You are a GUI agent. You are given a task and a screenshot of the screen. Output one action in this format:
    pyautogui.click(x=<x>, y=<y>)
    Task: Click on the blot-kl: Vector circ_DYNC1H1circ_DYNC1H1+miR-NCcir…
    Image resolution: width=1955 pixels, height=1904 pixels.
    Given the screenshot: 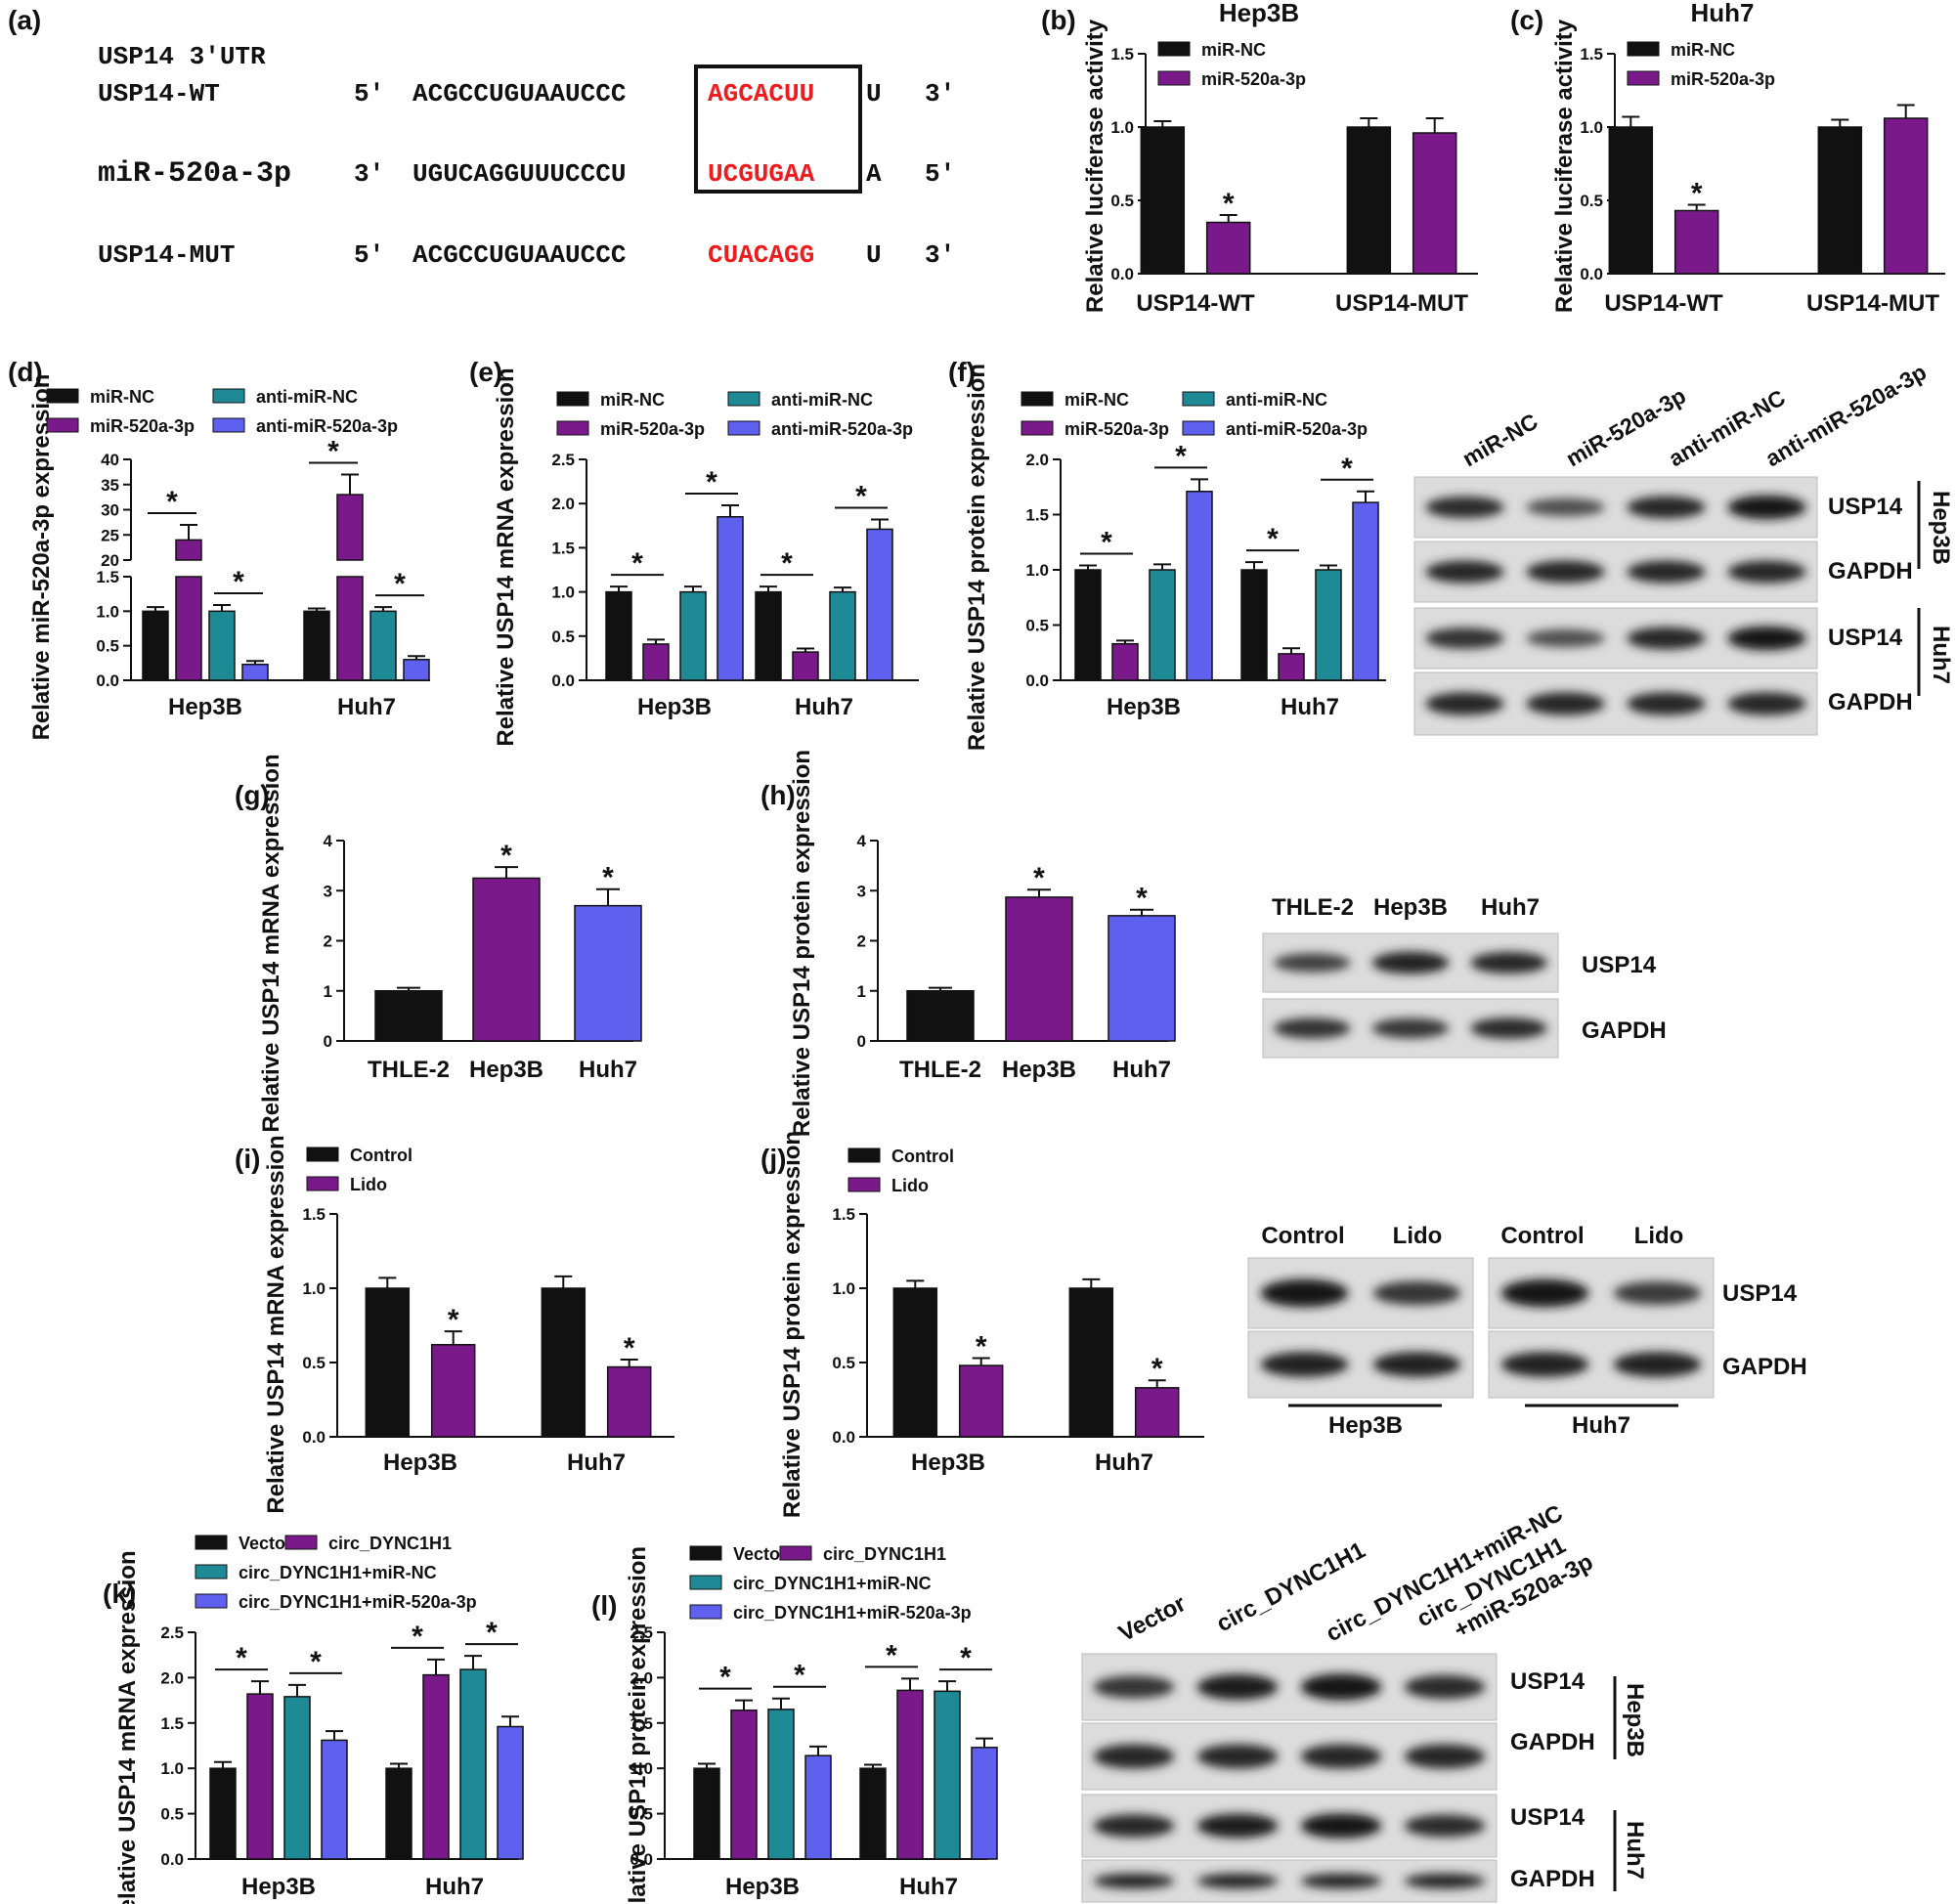 What is the action you would take?
    pyautogui.click(x=1365, y=1701)
    